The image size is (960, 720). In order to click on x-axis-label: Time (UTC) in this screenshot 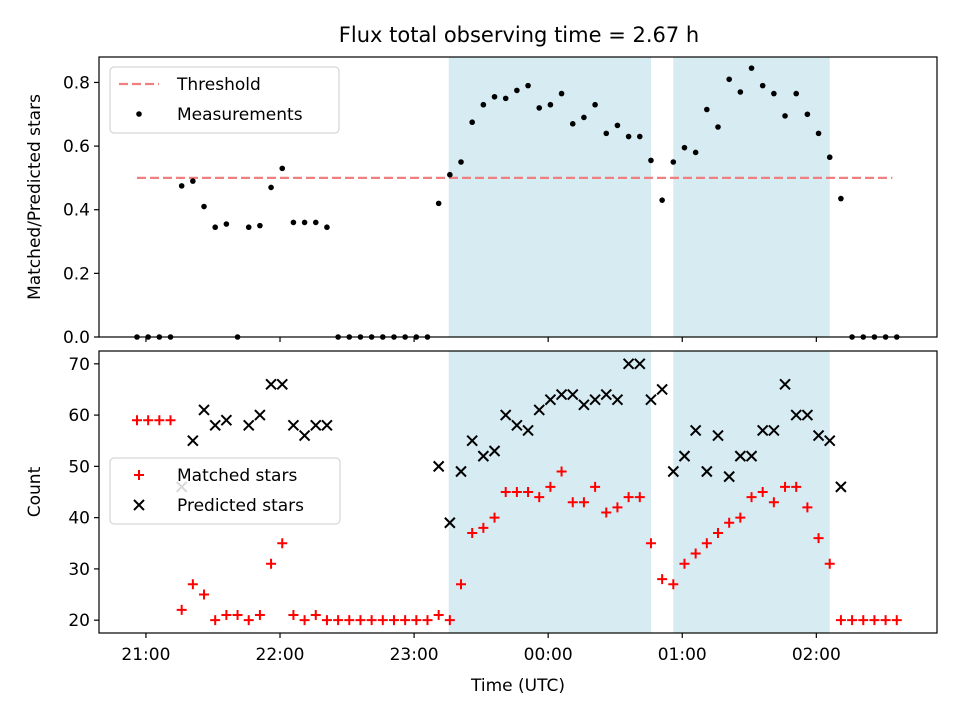, I will do `click(517, 686)`.